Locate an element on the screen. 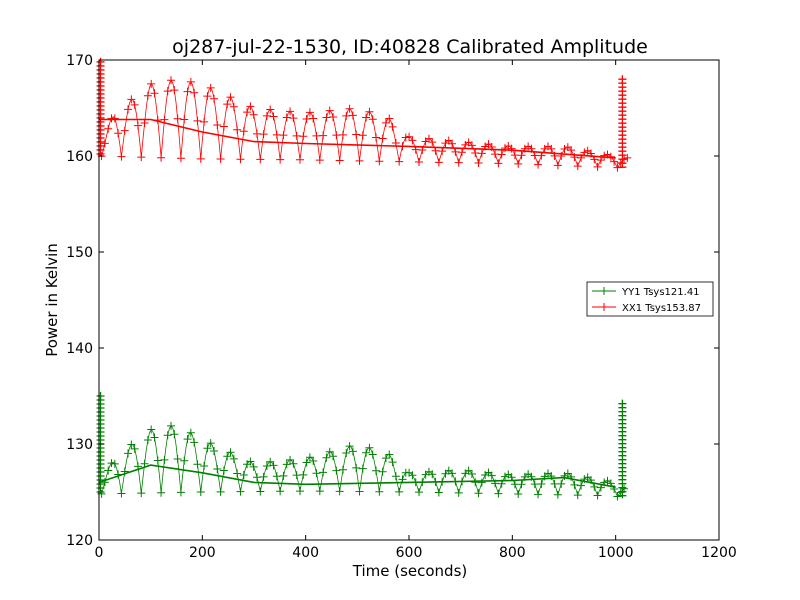 The height and width of the screenshot is (600, 800). x-axis-label: Time (seconds) is located at coordinates (410, 571).